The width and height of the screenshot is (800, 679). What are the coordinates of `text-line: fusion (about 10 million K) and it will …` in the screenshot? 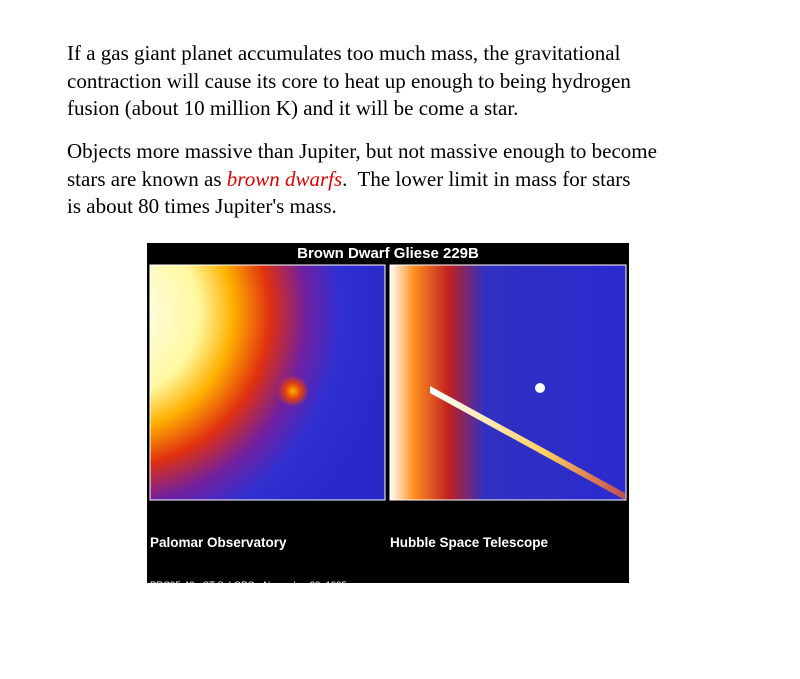 It's located at (349, 109).